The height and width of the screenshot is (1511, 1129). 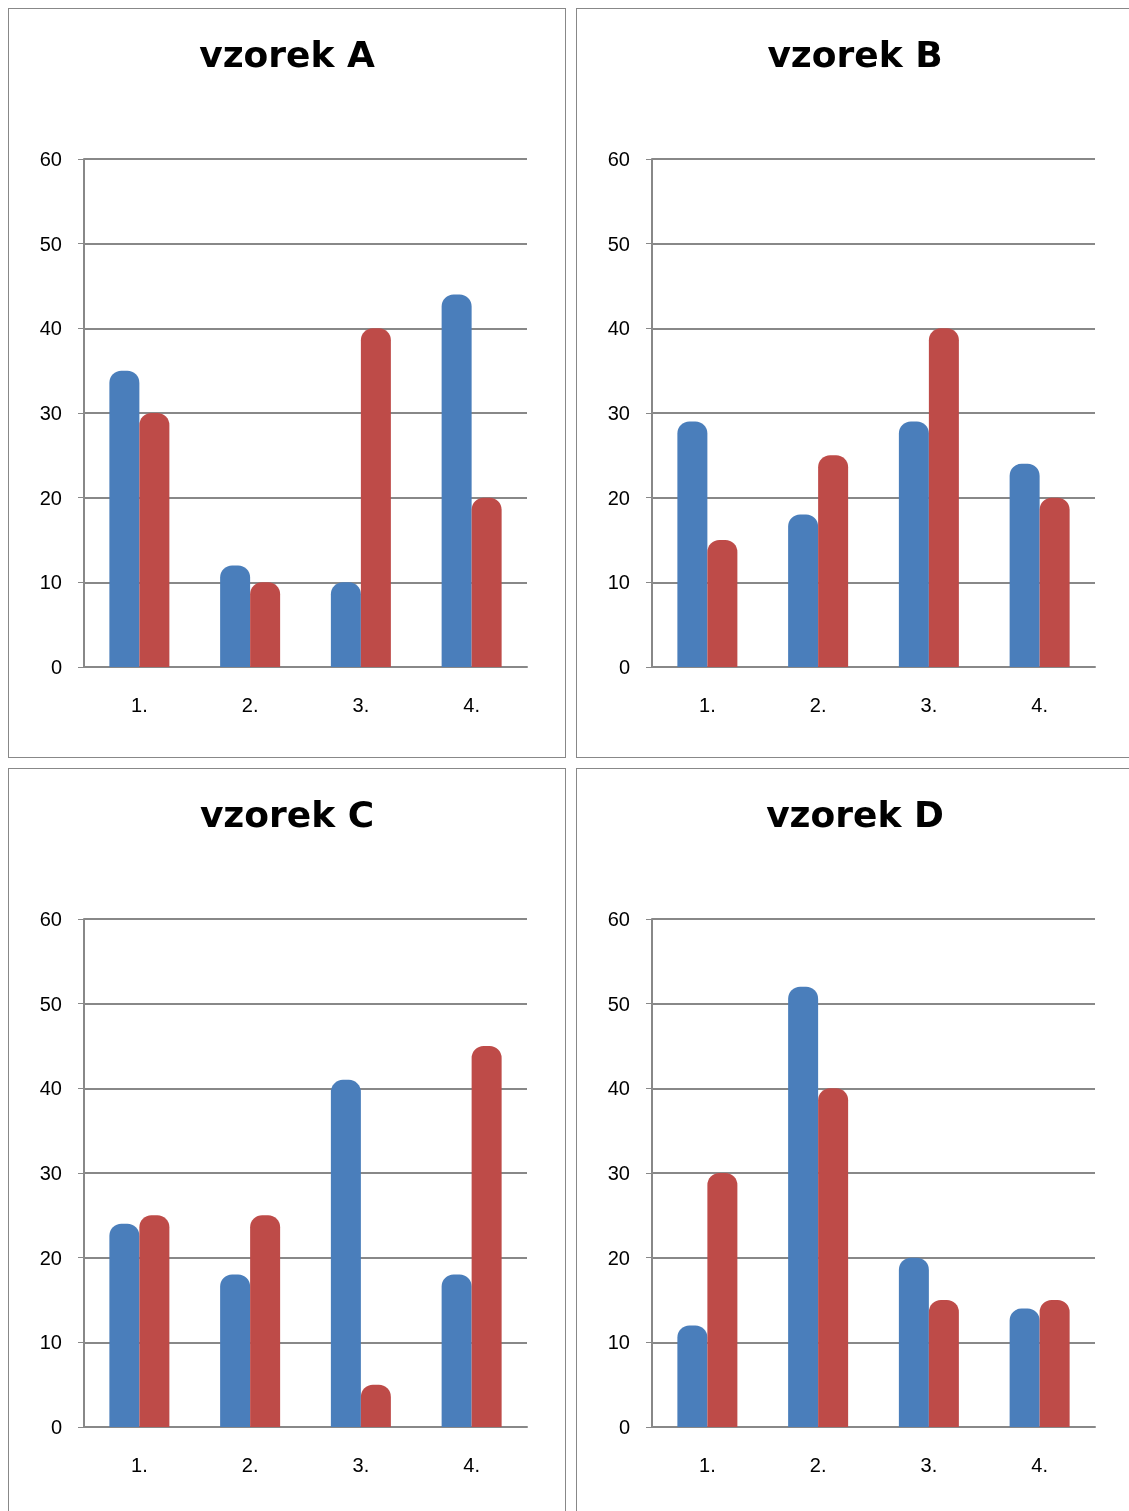 I want to click on chart-title: vzorek A, so click(x=287, y=54).